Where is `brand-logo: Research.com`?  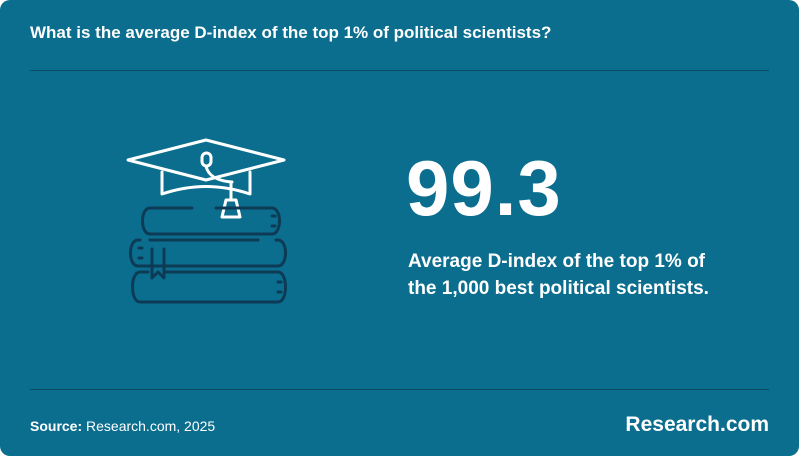
brand-logo: Research.com is located at coordinates (697, 424).